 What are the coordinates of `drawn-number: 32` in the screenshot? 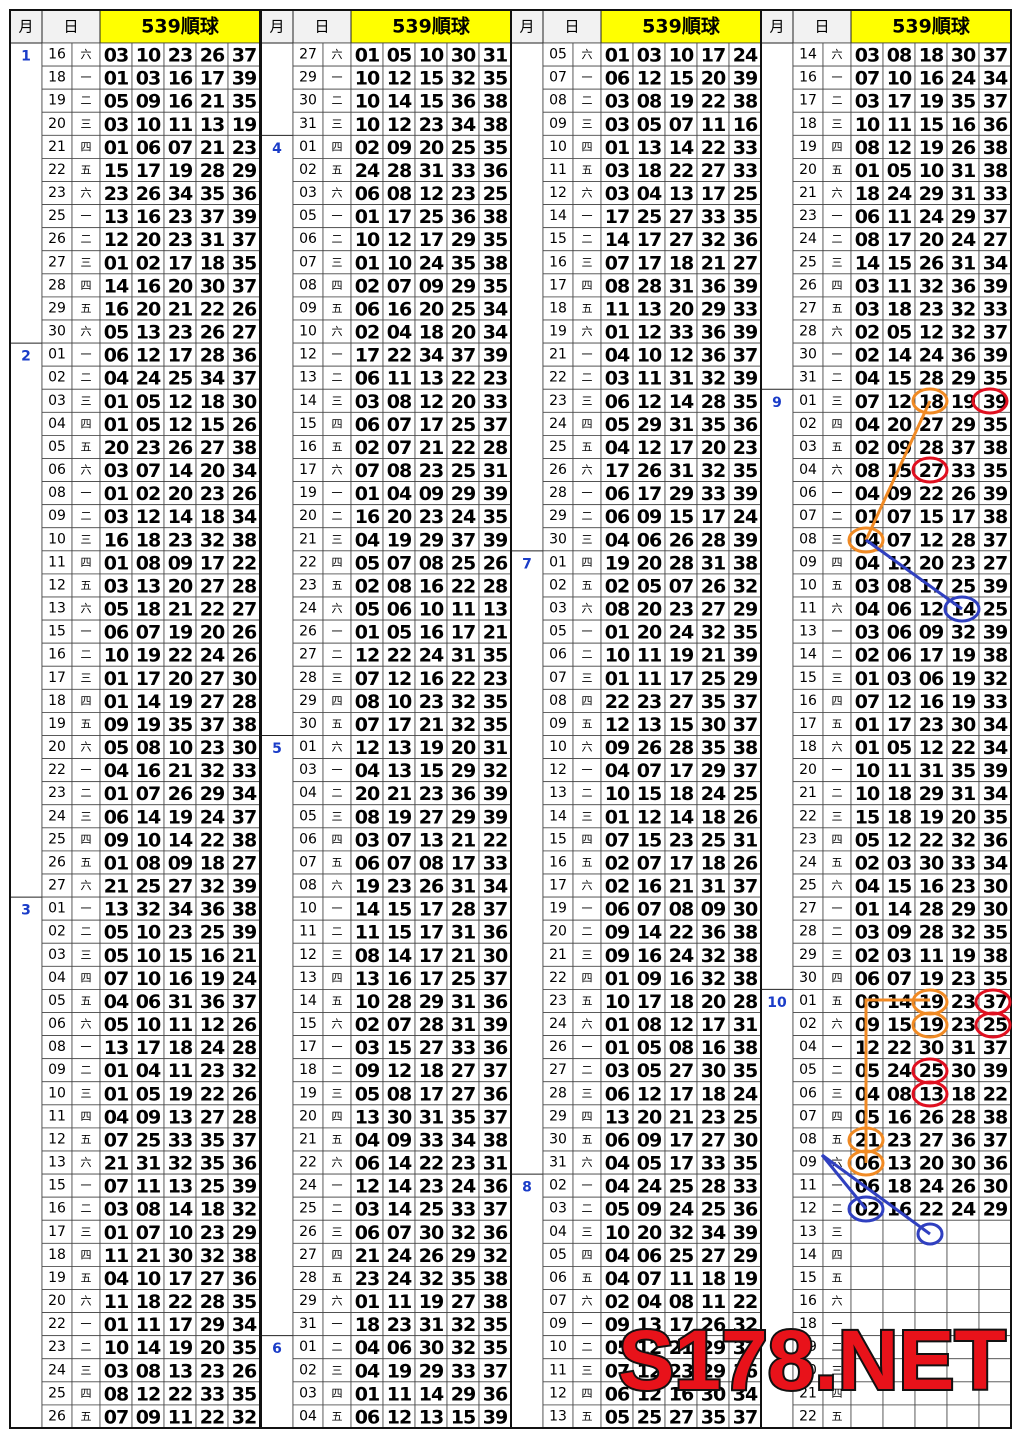 It's located at (463, 1348).